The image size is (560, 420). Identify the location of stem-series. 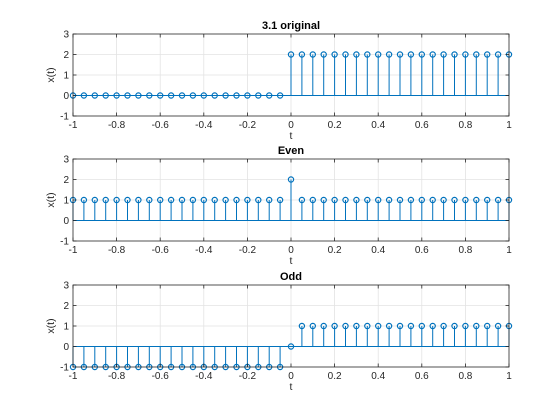
(291, 75).